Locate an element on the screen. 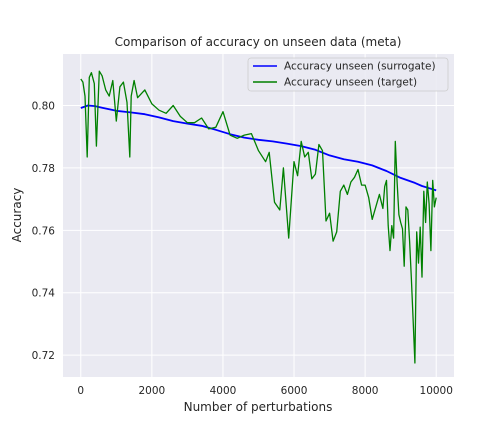  y-tick-label: 0.76 is located at coordinates (44, 231).